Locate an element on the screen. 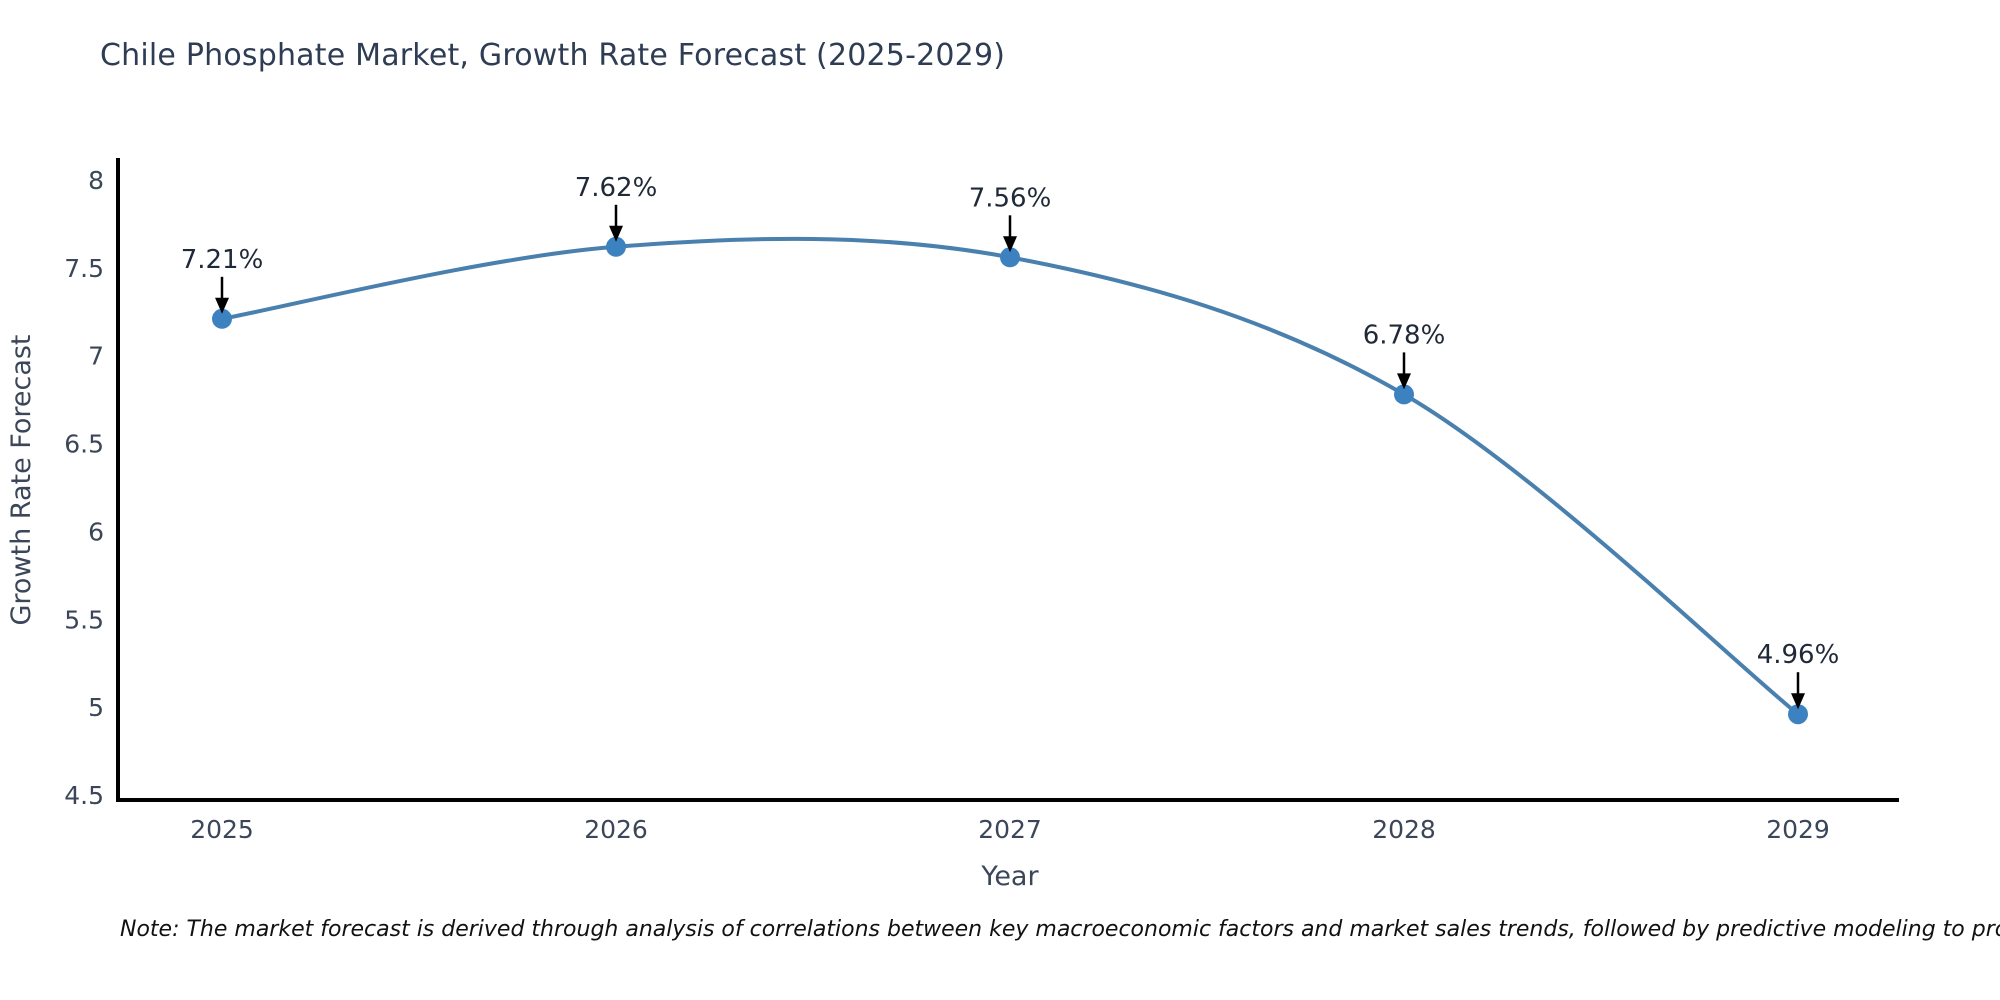 This screenshot has height=1000, width=2000. point-value-label: 7.21% is located at coordinates (222, 260).